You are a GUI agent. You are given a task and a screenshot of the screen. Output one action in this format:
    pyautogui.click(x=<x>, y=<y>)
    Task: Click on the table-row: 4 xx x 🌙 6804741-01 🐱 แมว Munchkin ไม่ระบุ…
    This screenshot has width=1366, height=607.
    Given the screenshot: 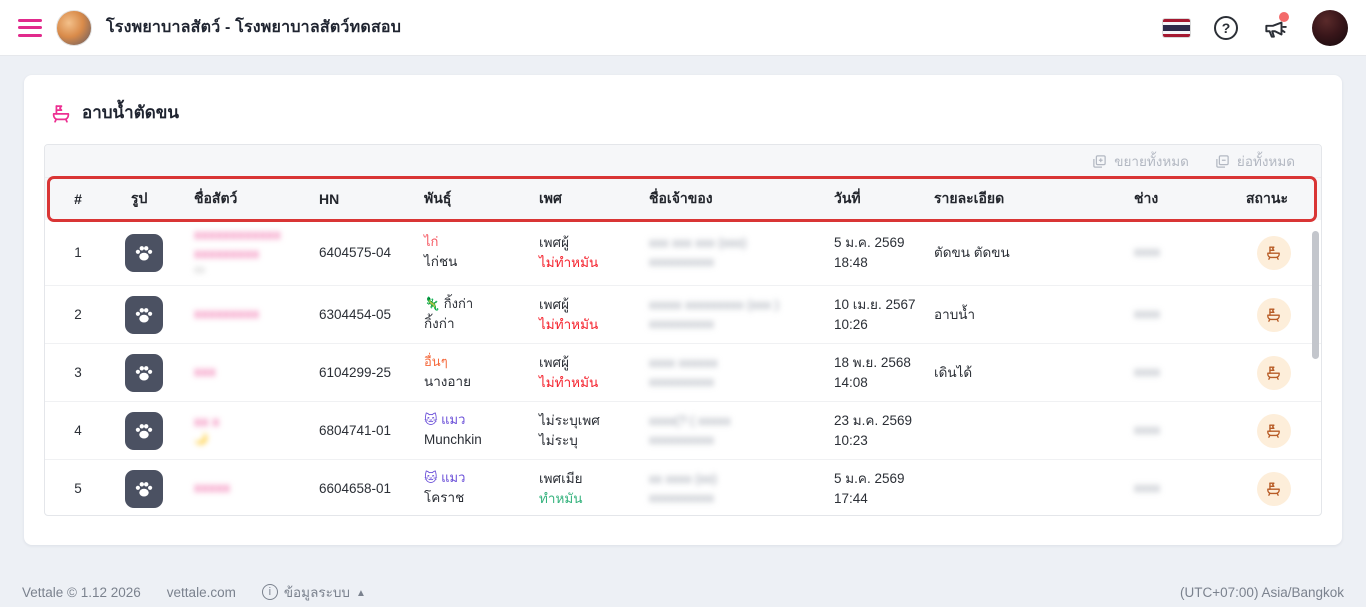 What is the action you would take?
    pyautogui.click(x=683, y=431)
    